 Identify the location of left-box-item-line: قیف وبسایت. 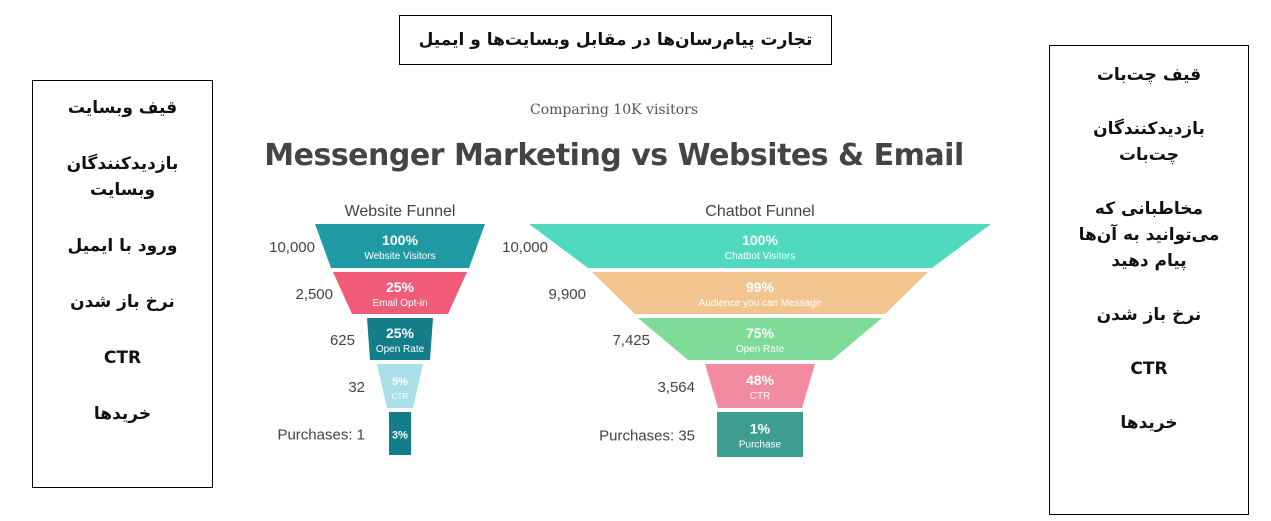
(122, 108).